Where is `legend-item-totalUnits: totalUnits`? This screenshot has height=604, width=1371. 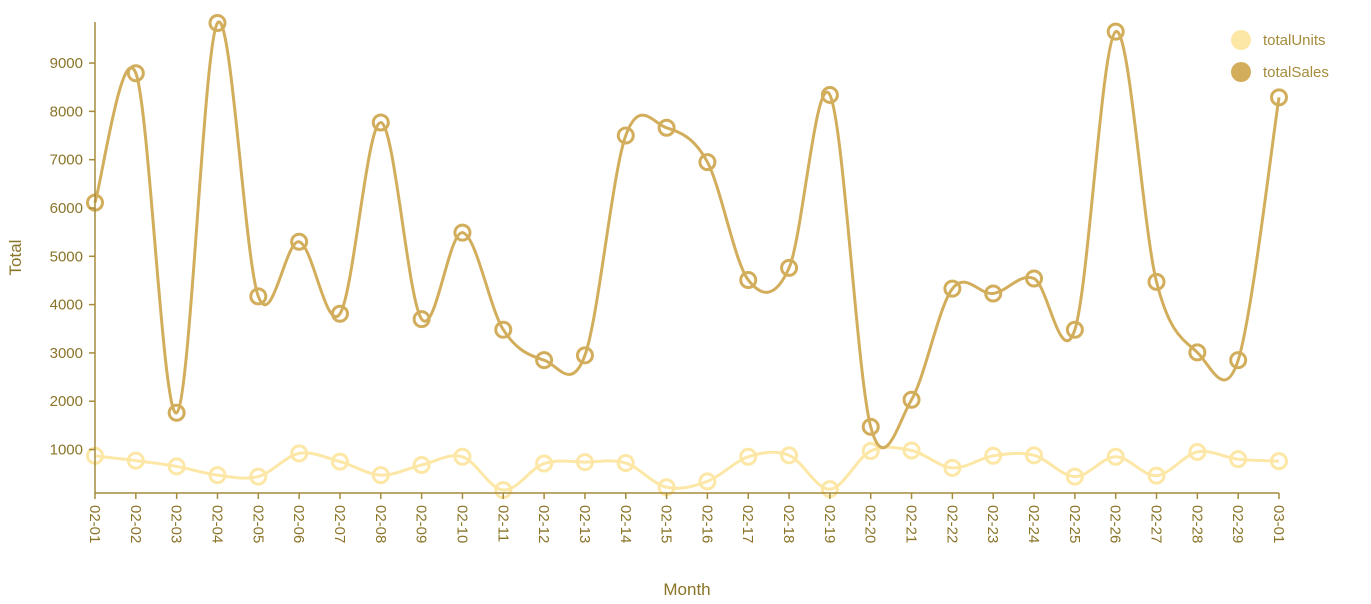
legend-item-totalUnits: totalUnits is located at coordinates (1278, 40).